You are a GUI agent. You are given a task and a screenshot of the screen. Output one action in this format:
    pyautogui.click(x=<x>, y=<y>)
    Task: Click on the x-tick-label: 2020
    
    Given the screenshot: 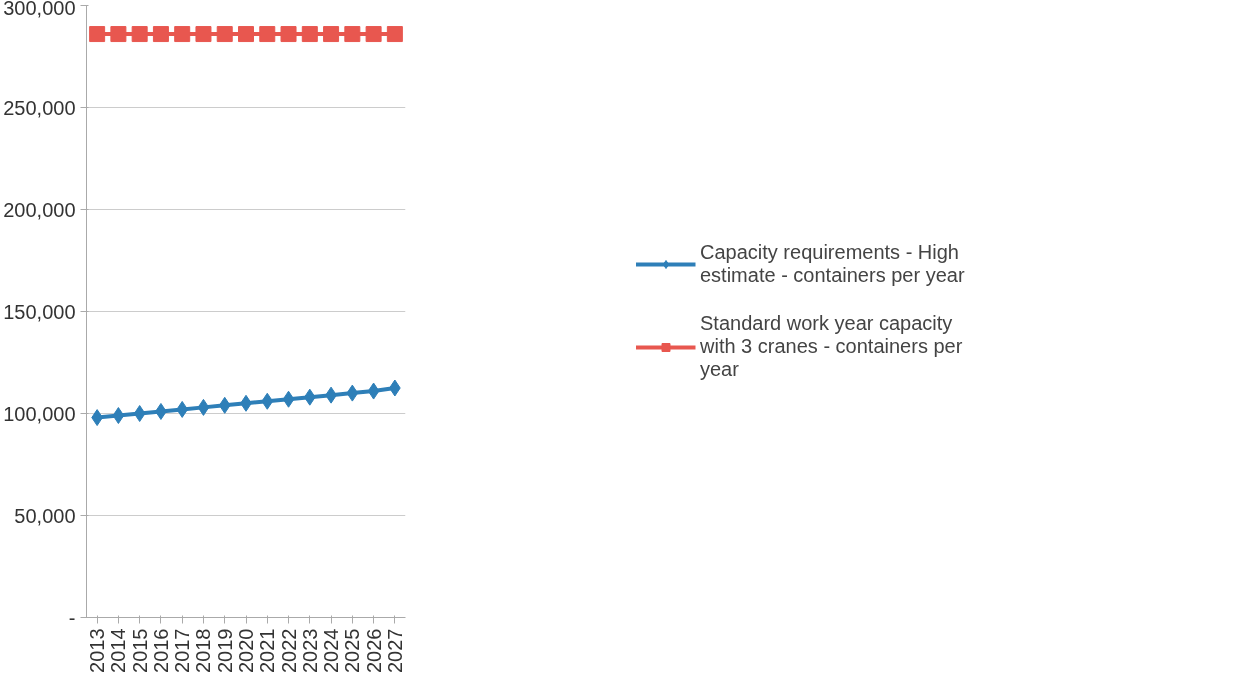 What is the action you would take?
    pyautogui.click(x=246, y=650)
    